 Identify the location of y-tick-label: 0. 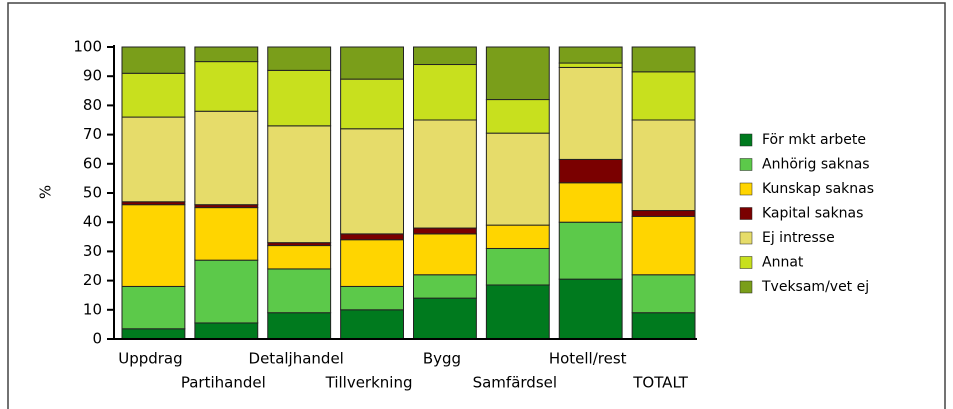
(97, 339).